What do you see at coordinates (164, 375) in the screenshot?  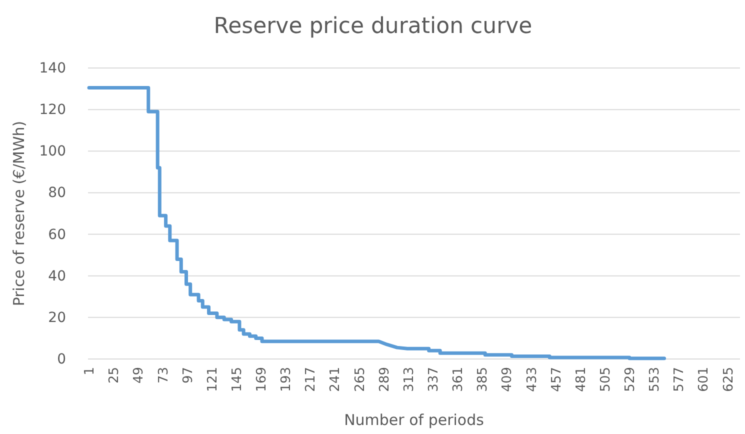 I see `x-tick-label: 73` at bounding box center [164, 375].